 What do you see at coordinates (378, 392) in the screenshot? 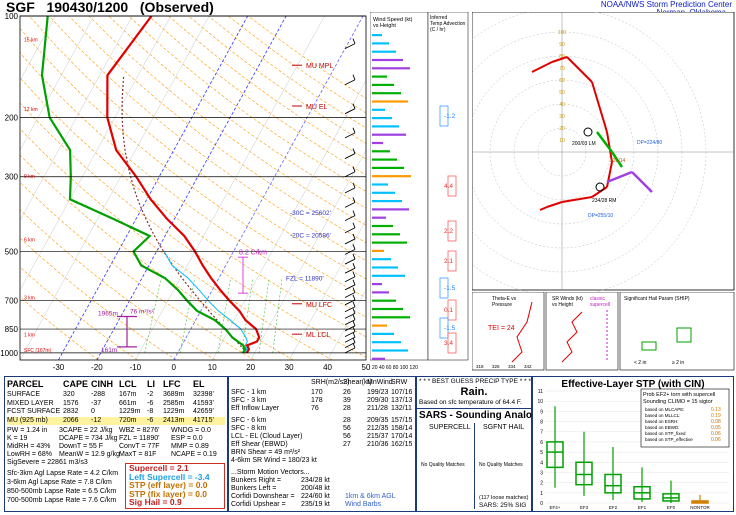
I see `kinematic-cell: 199/23` at bounding box center [378, 392].